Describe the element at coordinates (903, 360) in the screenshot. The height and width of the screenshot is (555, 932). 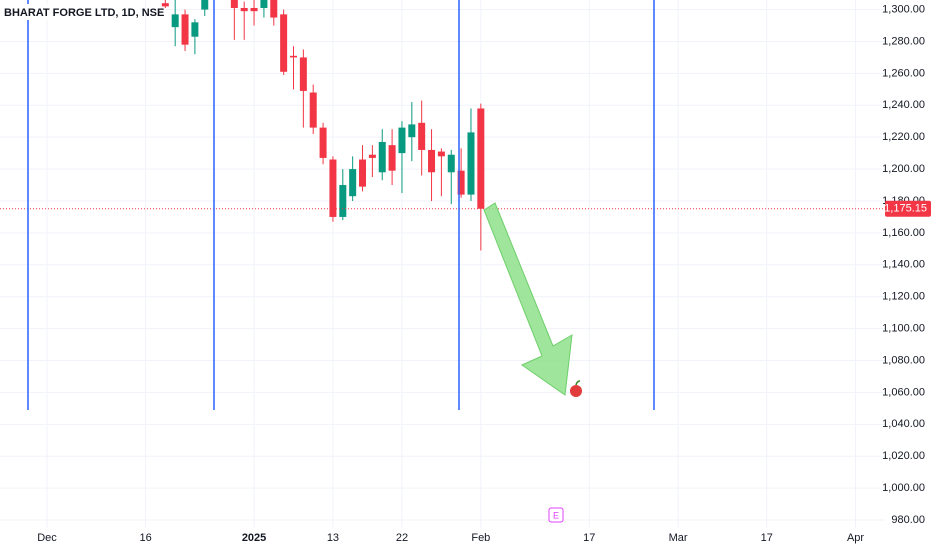
I see `y-tick-label: 1,080.00` at that location.